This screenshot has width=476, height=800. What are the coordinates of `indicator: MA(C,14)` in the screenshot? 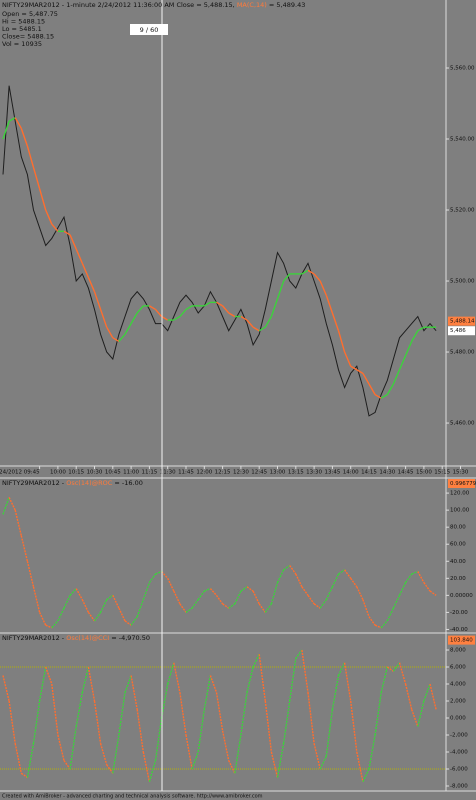 It's located at (252, 5).